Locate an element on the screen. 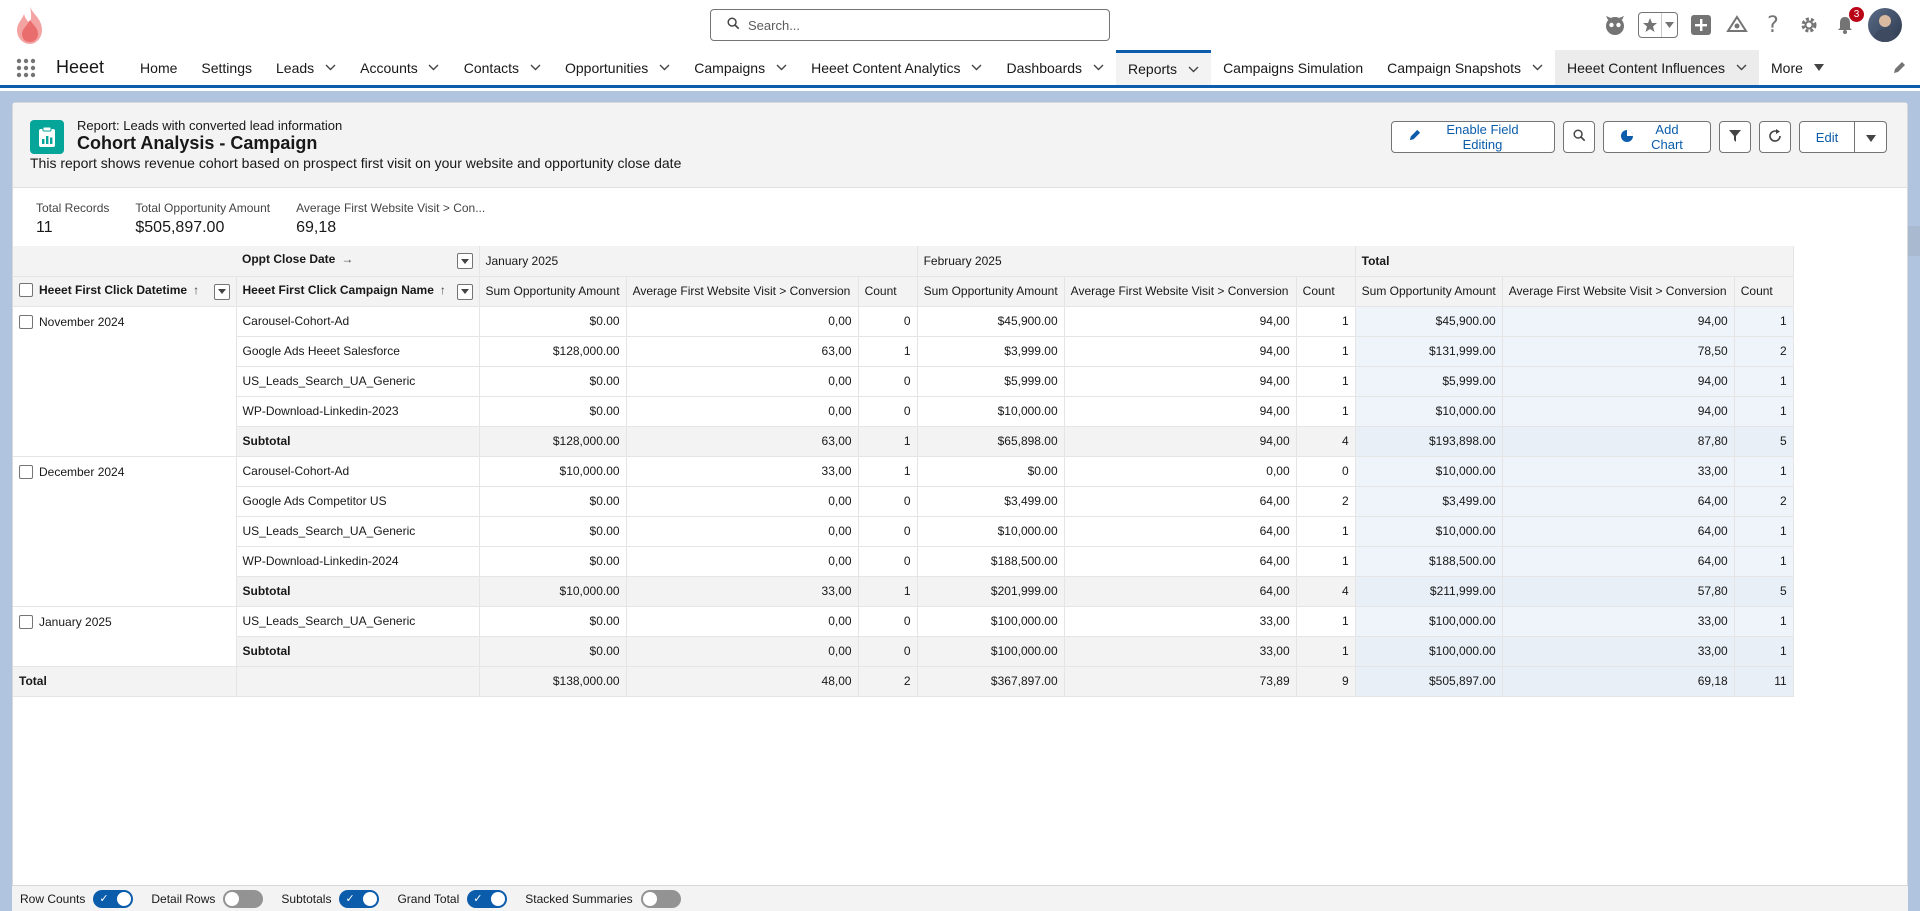 This screenshot has height=911, width=1920. value-cell: 94,00 is located at coordinates (1180, 411).